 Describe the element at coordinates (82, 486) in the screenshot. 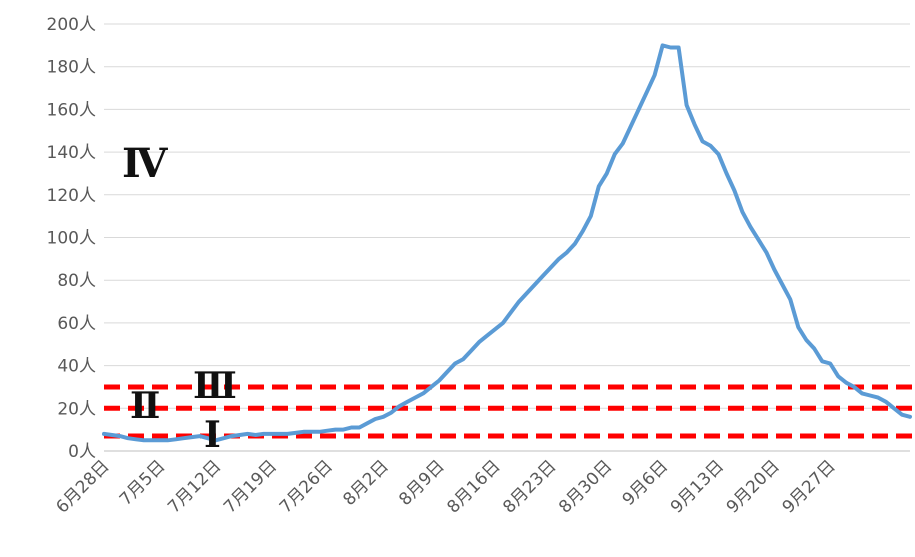

I see `x-tick-label: 6月28日` at that location.